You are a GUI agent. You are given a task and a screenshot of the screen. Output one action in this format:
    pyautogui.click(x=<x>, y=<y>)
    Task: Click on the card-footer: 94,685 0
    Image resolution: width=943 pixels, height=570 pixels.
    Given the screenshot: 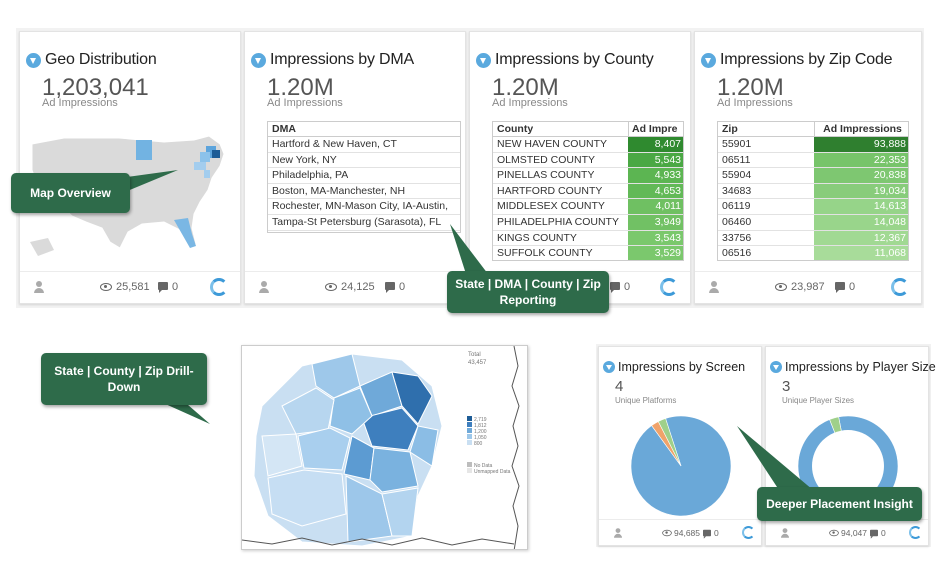 What is the action you would take?
    pyautogui.click(x=680, y=532)
    